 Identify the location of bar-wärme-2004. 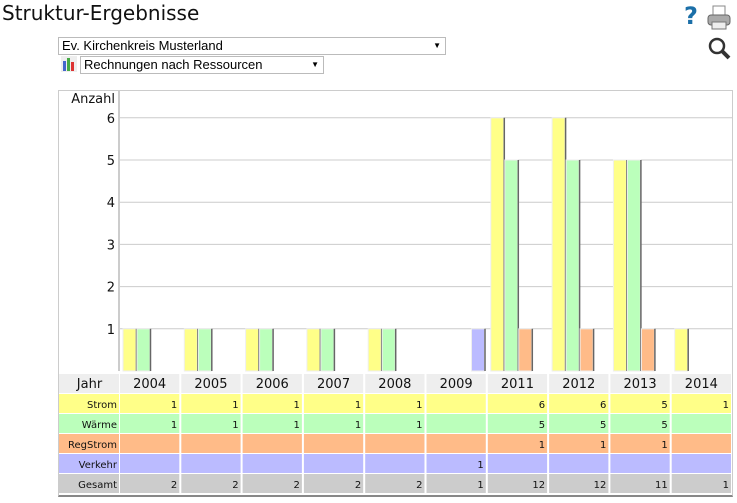
(143, 350).